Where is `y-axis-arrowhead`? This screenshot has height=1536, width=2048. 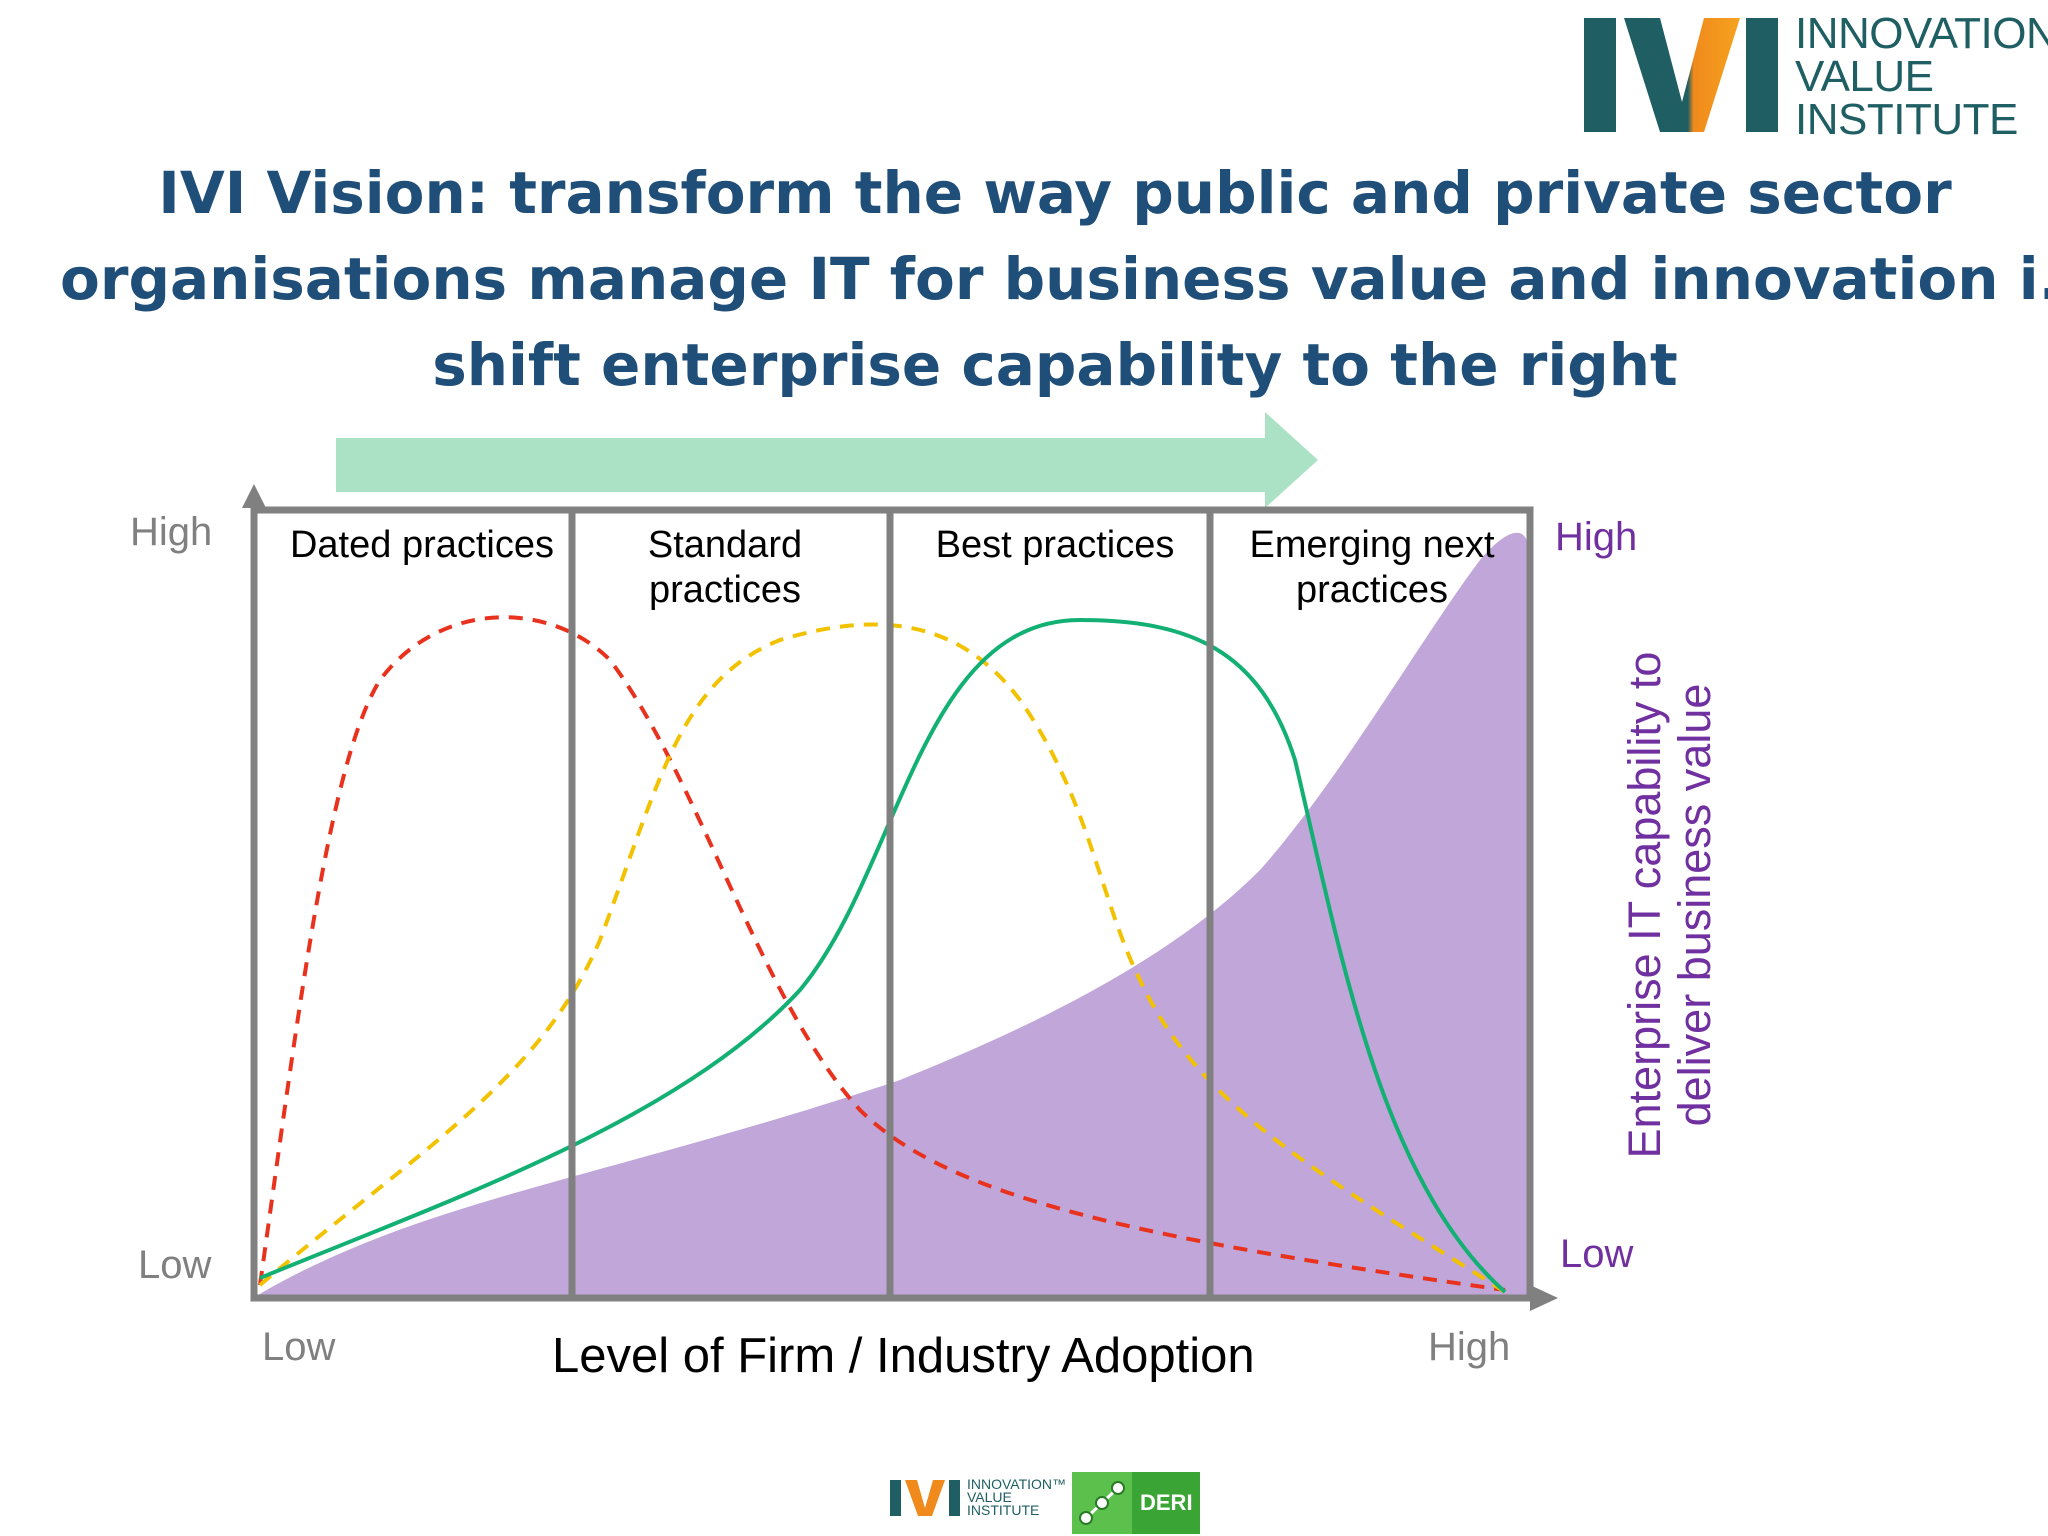
y-axis-arrowhead is located at coordinates (254, 496).